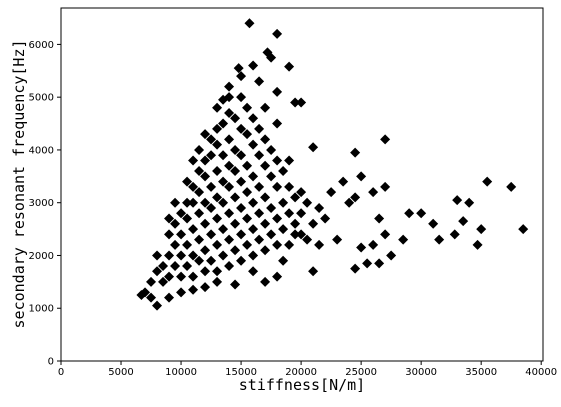 This screenshot has width=561, height=407. Describe the element at coordinates (301, 372) in the screenshot. I see `x-tick-label: 20000` at that location.